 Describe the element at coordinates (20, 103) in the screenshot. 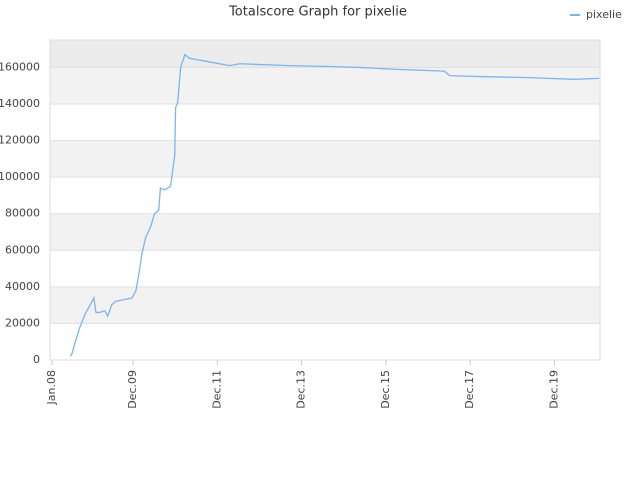

I see `y-tick-label: 140000` at that location.